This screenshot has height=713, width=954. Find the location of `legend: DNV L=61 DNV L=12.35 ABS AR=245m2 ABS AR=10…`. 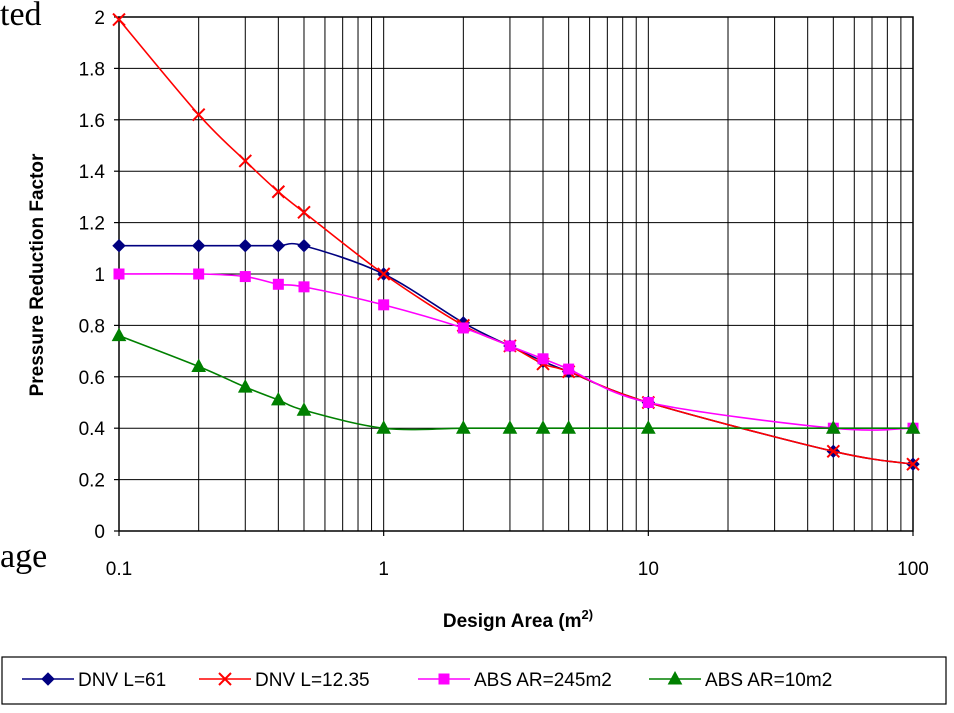

legend: DNV L=61 DNV L=12.35 ABS AR=245m2 ABS AR=10… is located at coordinates (474, 680).